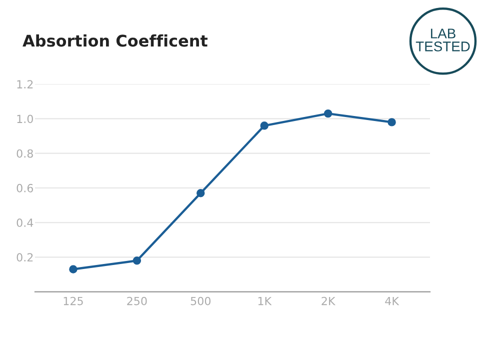 The height and width of the screenshot is (358, 500). Describe the element at coordinates (115, 40) in the screenshot. I see `chart-title: Absortion Coefficent` at that location.